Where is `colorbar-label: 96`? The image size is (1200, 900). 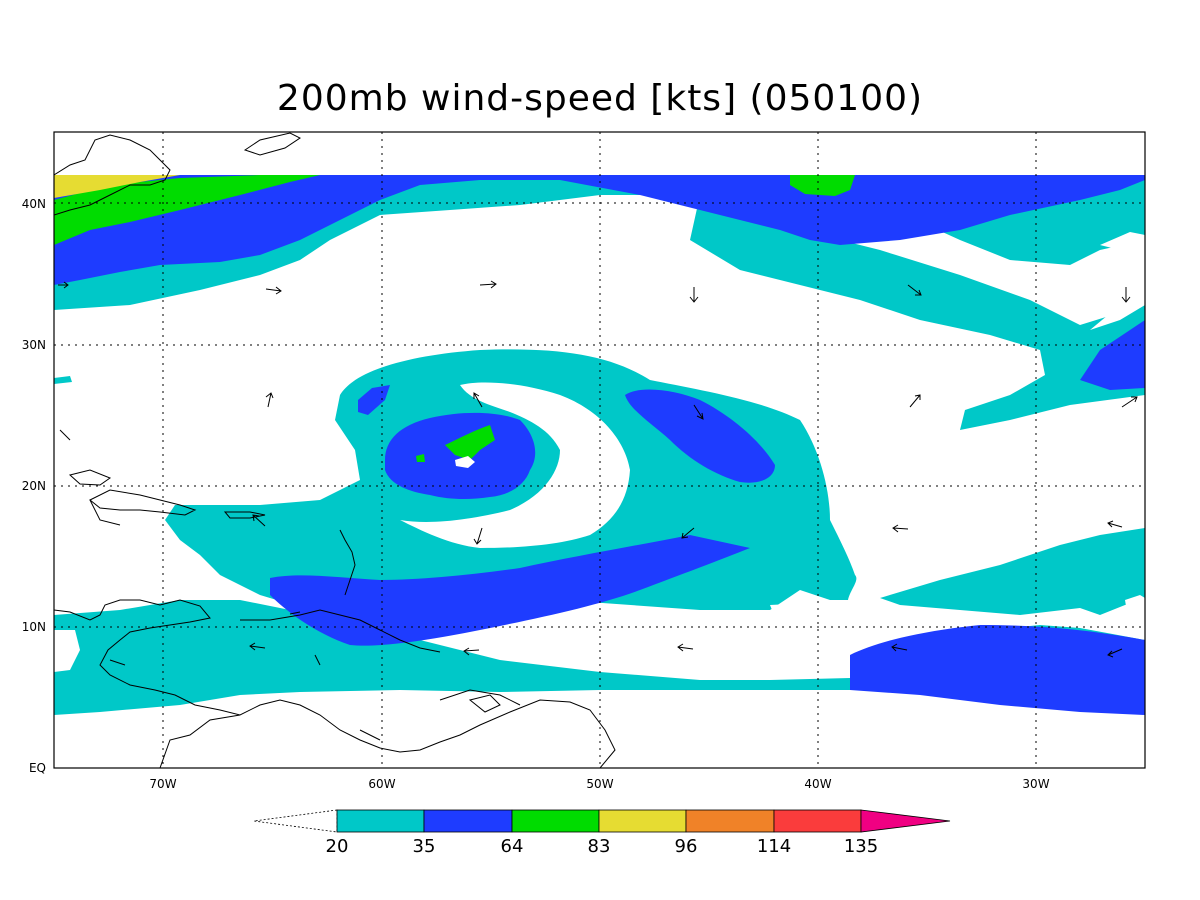
colorbar-label: 96 is located at coordinates (686, 846).